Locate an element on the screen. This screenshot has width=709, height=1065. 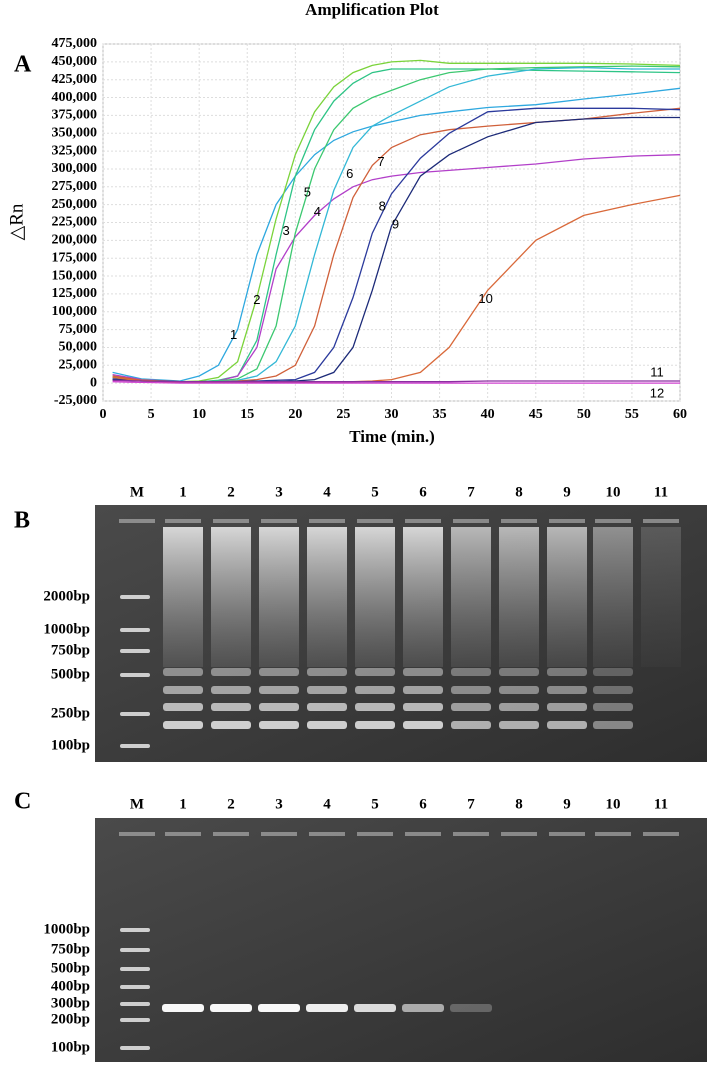
lane-label: 3 is located at coordinates (279, 492).